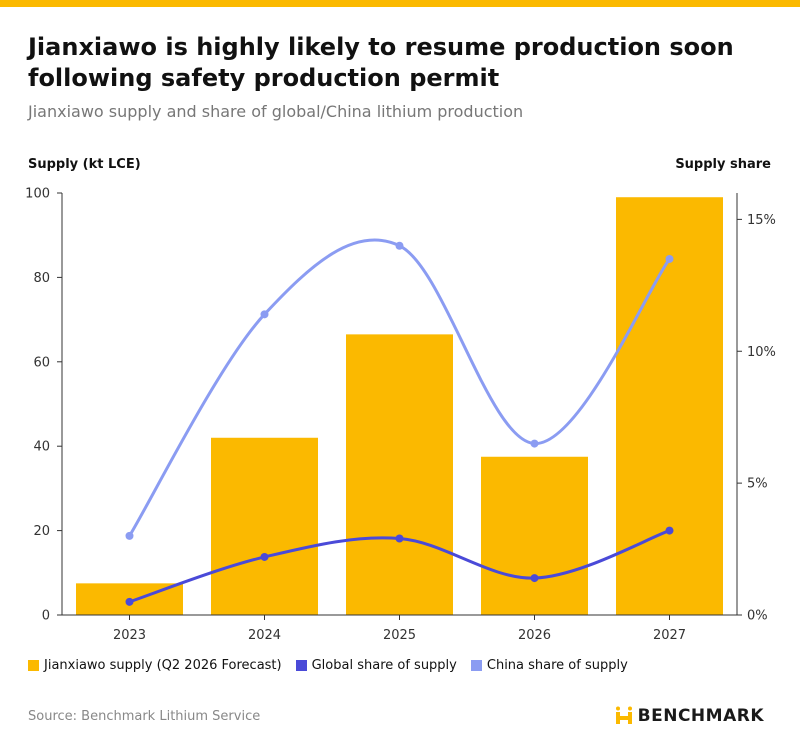 This screenshot has width=800, height=748. I want to click on right-tick-label: 5%, so click(757, 484).